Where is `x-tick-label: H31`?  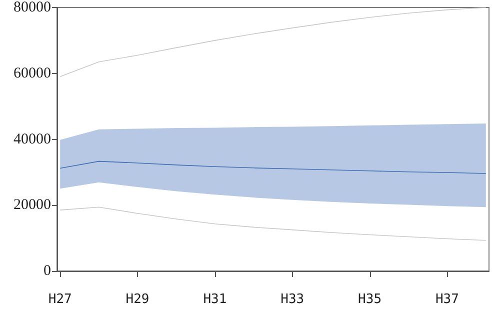
x-tick-label: H31 is located at coordinates (215, 299).